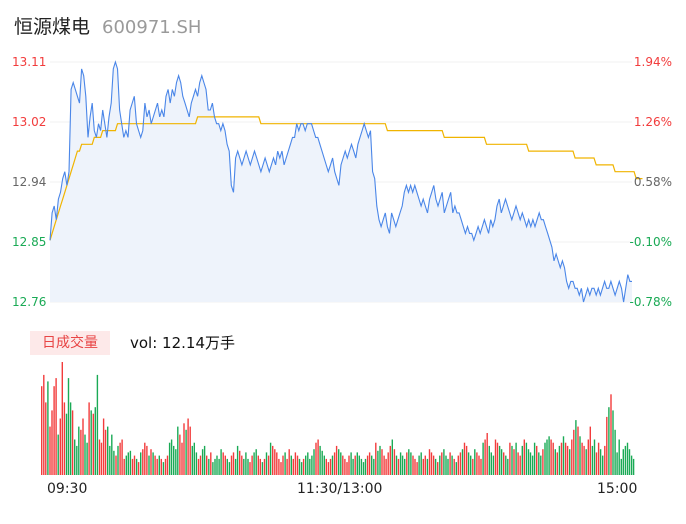  I want to click on stock-code: 600971.SH, so click(152, 27).